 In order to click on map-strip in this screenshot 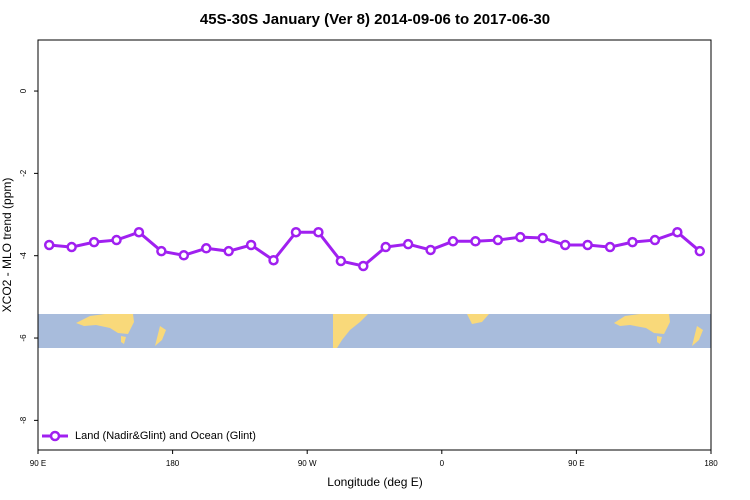, I will do `click(374, 331)`.